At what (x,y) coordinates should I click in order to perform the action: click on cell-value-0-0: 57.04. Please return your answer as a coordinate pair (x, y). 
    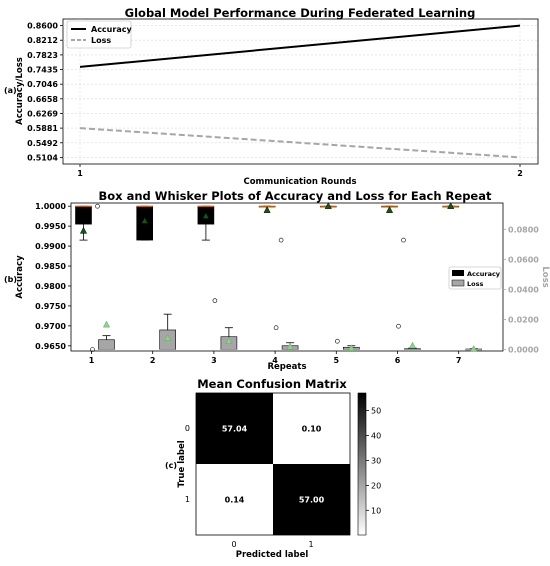
    Looking at the image, I should click on (235, 429).